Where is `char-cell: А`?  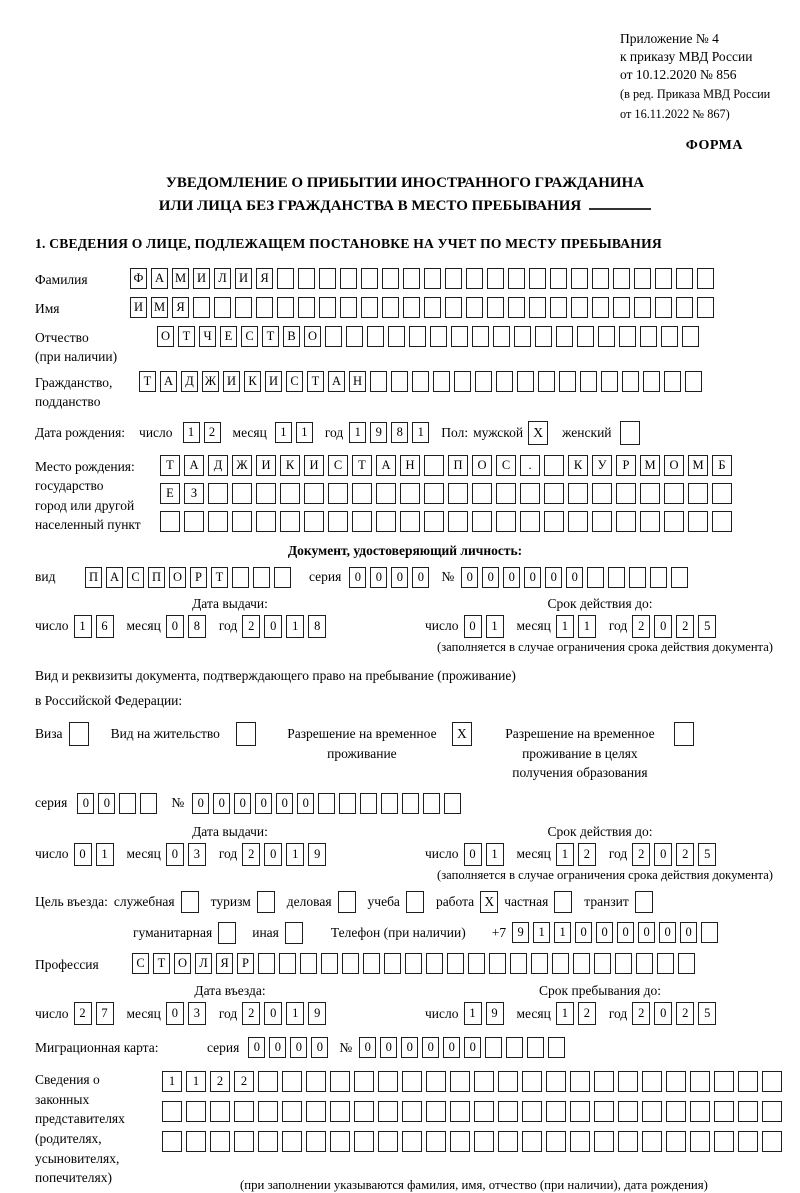
char-cell: А is located at coordinates (159, 279).